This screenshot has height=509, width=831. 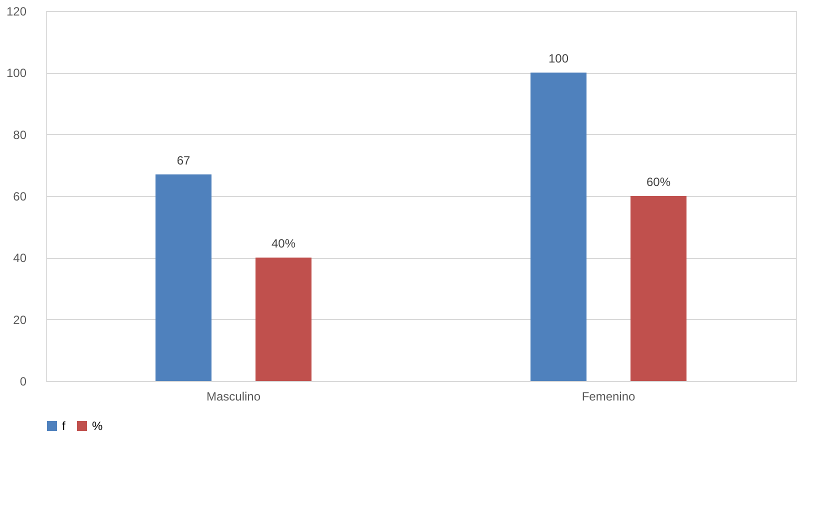 I want to click on y-tick-label: 60, so click(x=20, y=197).